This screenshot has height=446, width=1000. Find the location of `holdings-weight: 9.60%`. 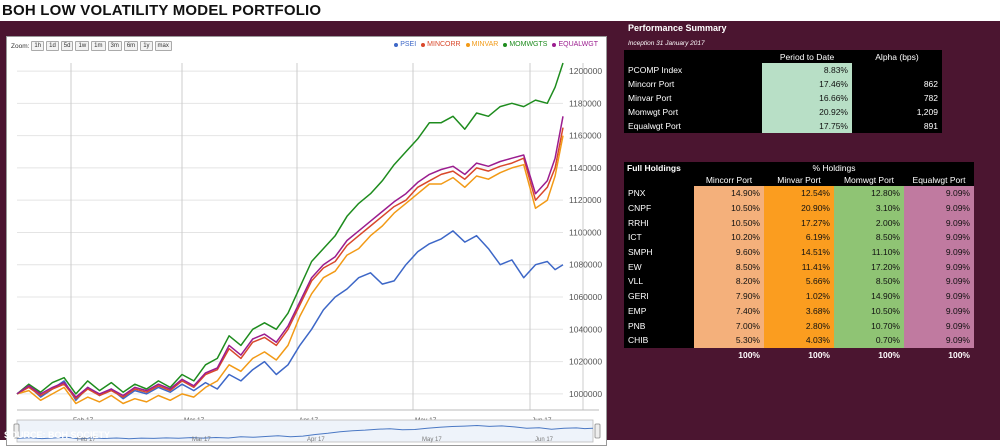

holdings-weight: 9.60% is located at coordinates (729, 252).